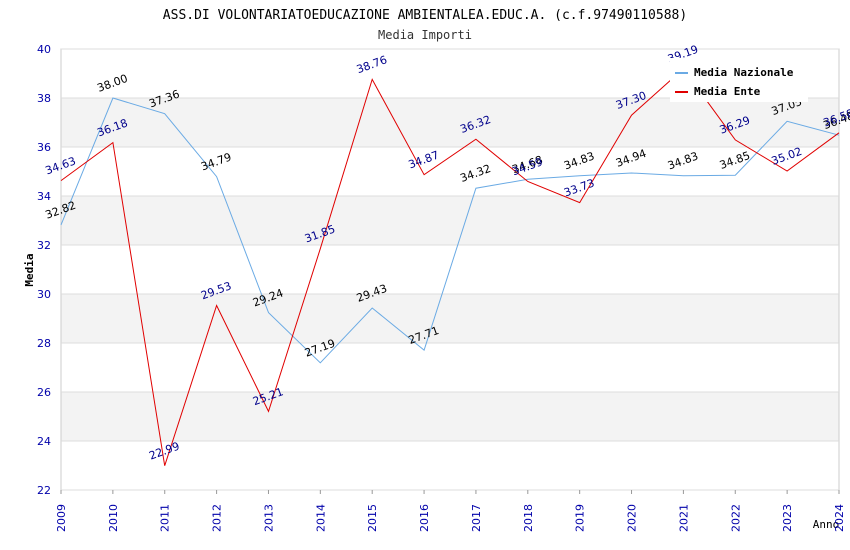  I want to click on x-tick-label: 2013, so click(268, 518).